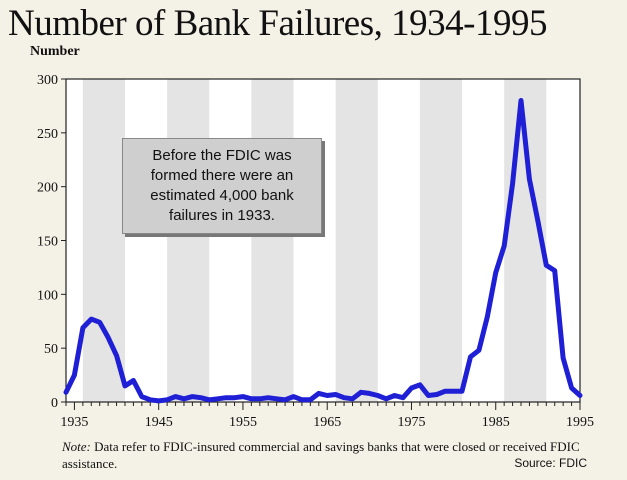 The height and width of the screenshot is (480, 627). What do you see at coordinates (580, 422) in the screenshot?
I see `x-tick-label: 1995` at bounding box center [580, 422].